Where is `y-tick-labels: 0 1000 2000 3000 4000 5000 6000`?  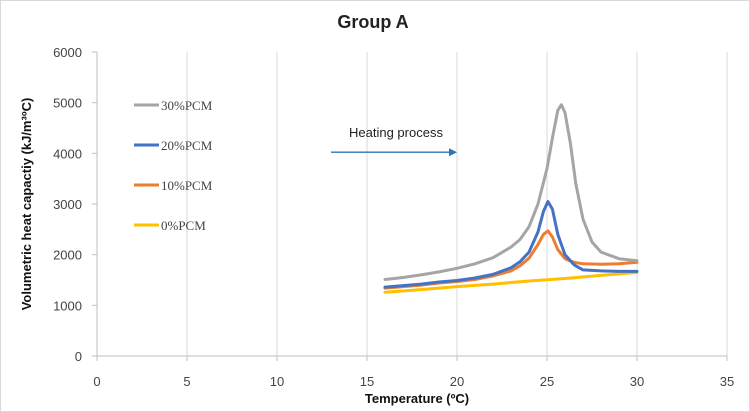
y-tick-labels: 0 1000 2000 3000 4000 5000 6000 is located at coordinates (67, 204).